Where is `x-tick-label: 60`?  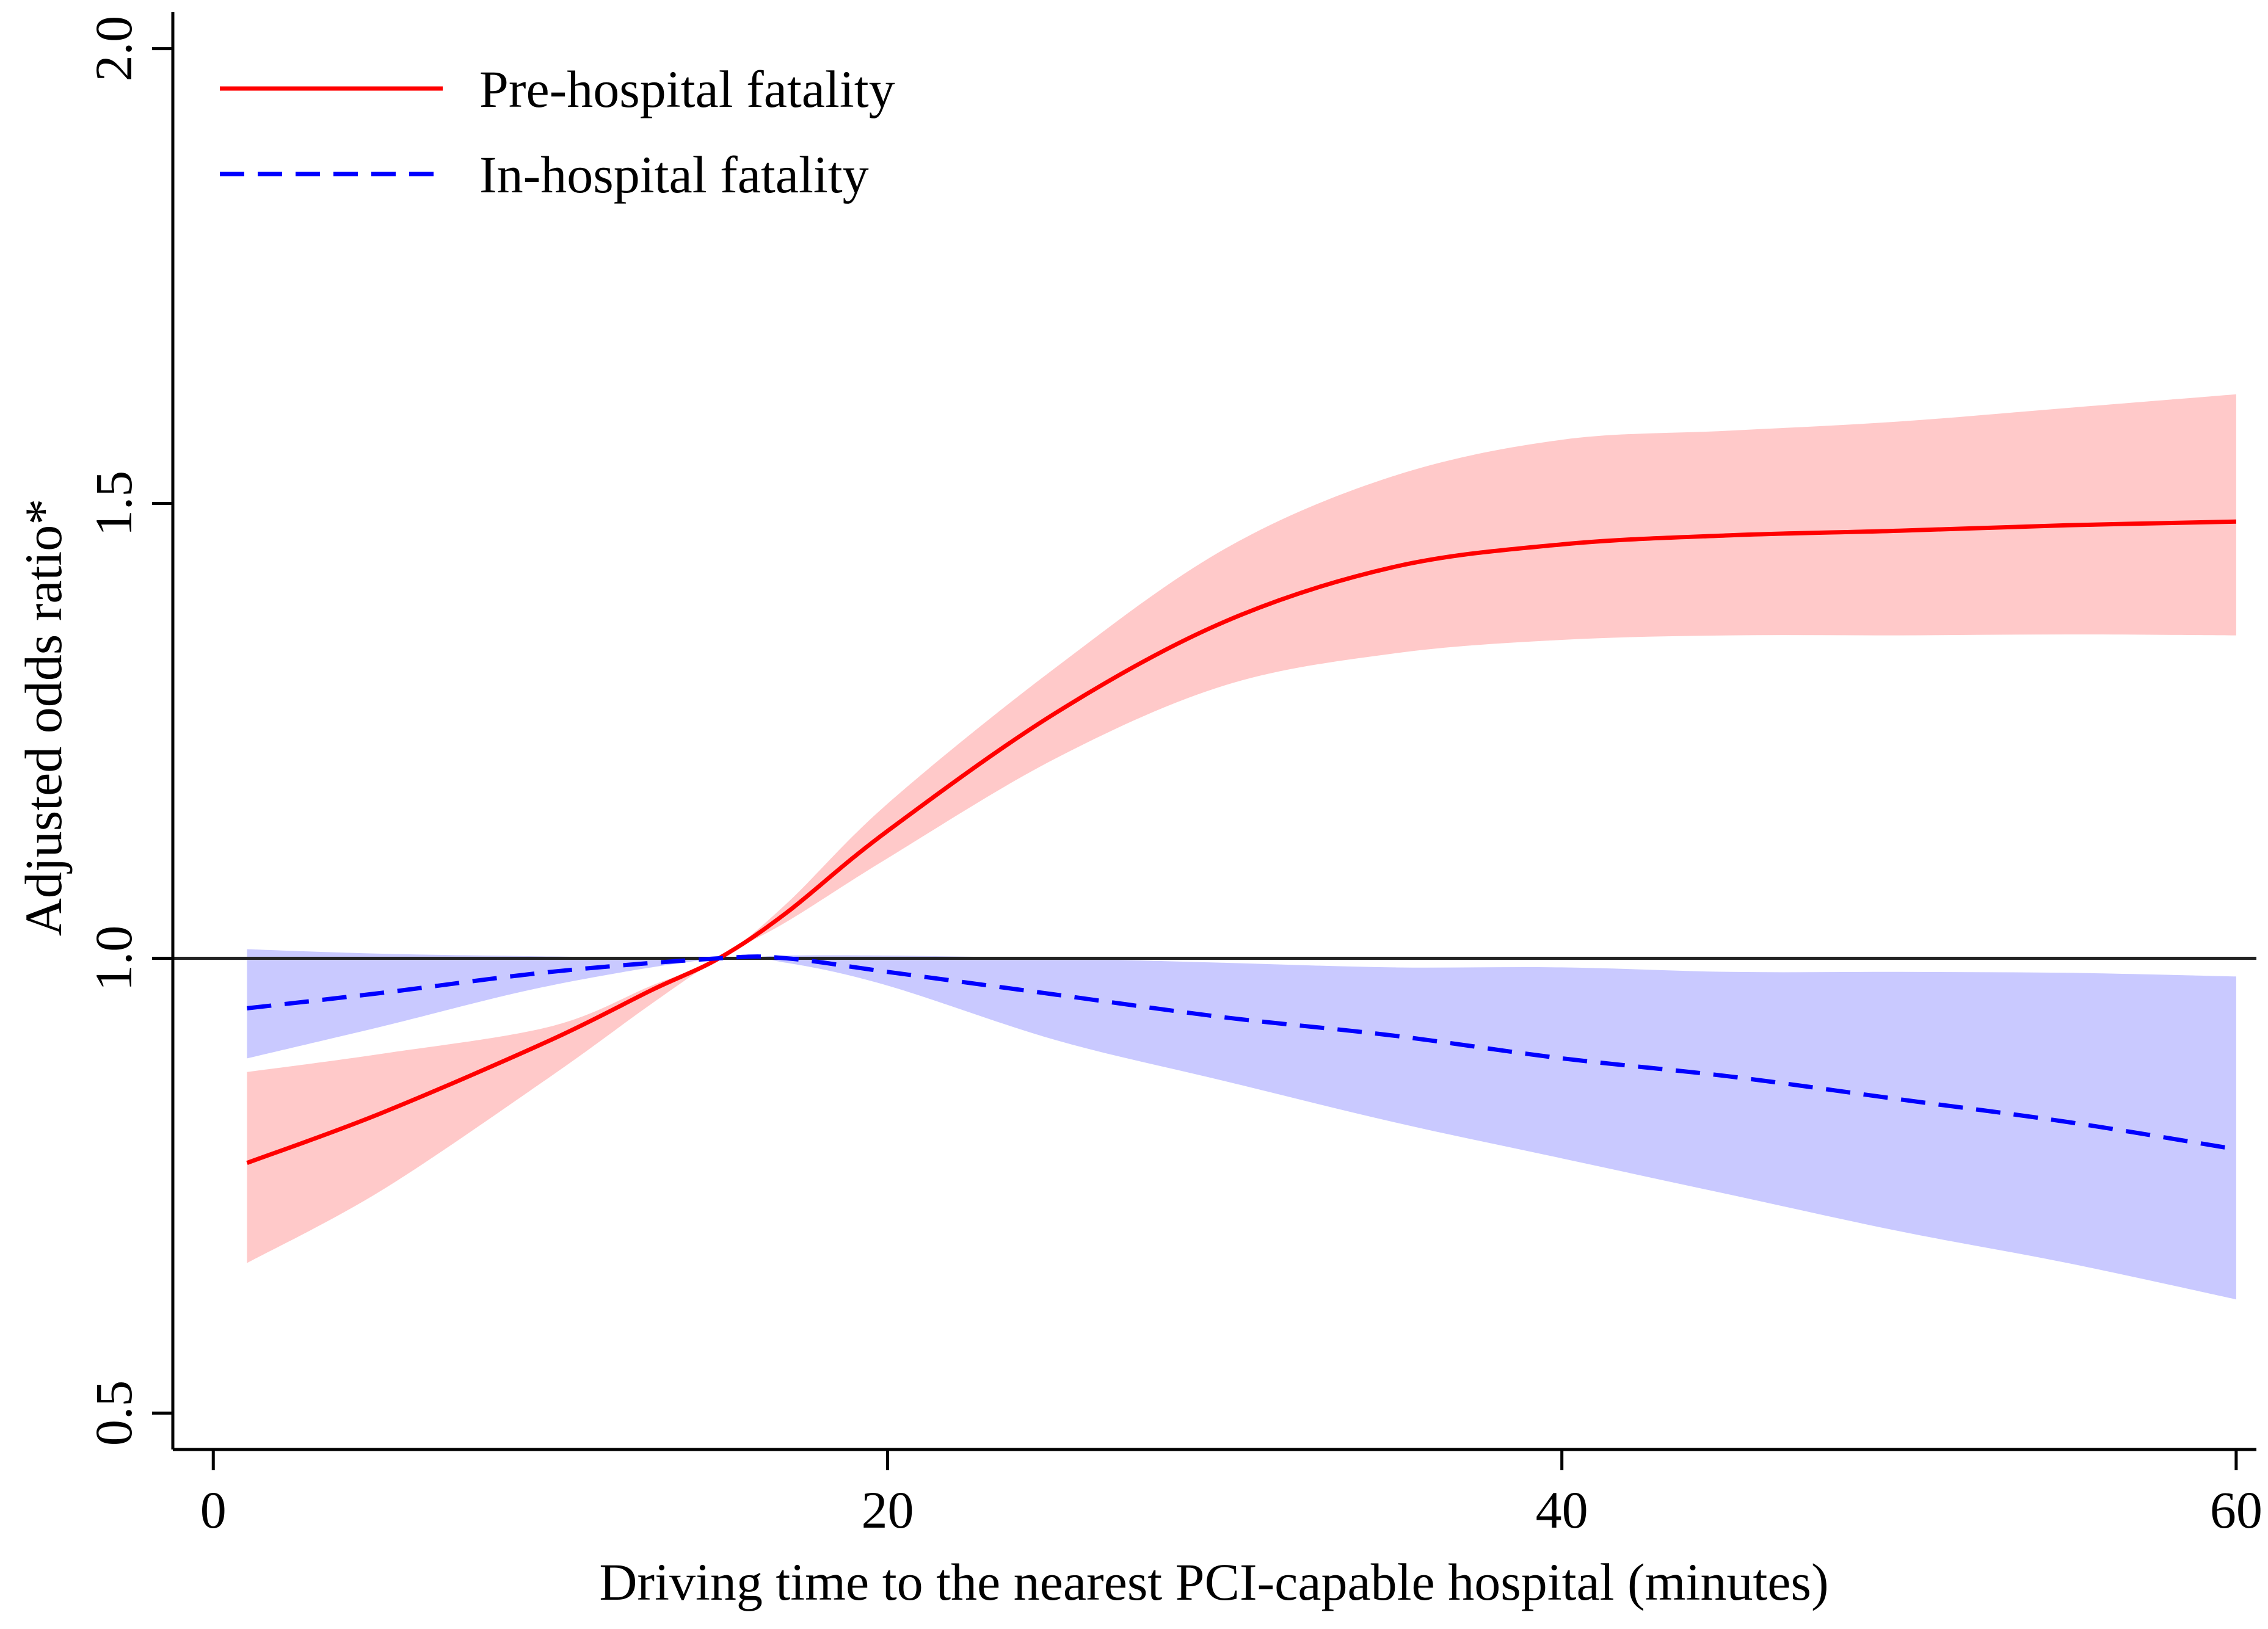 x-tick-label: 60 is located at coordinates (2237, 1510).